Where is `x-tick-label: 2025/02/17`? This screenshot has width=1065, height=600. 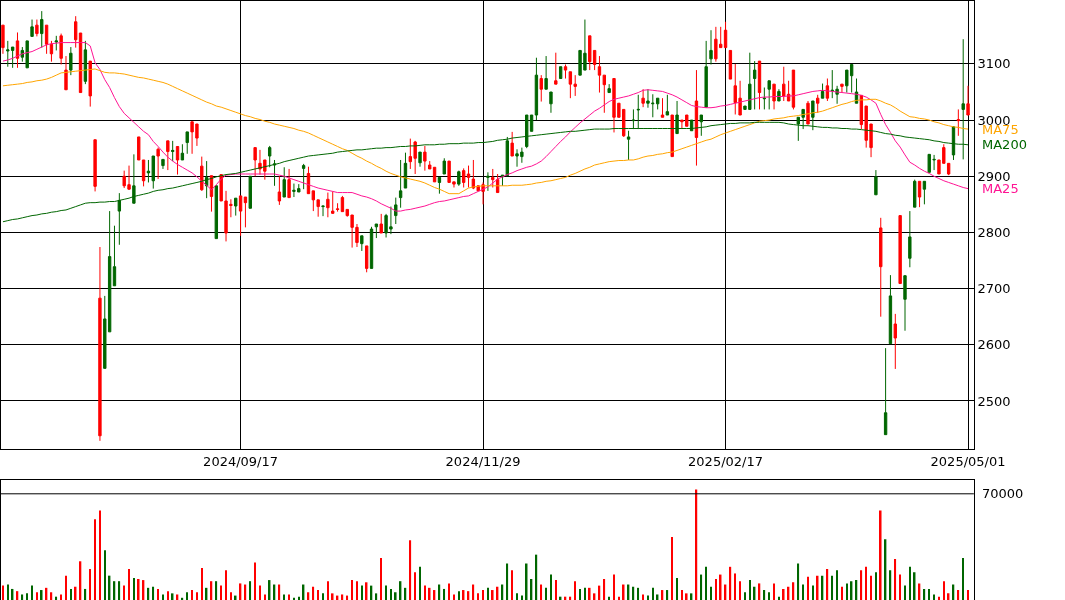
x-tick-label: 2025/02/17 is located at coordinates (726, 461).